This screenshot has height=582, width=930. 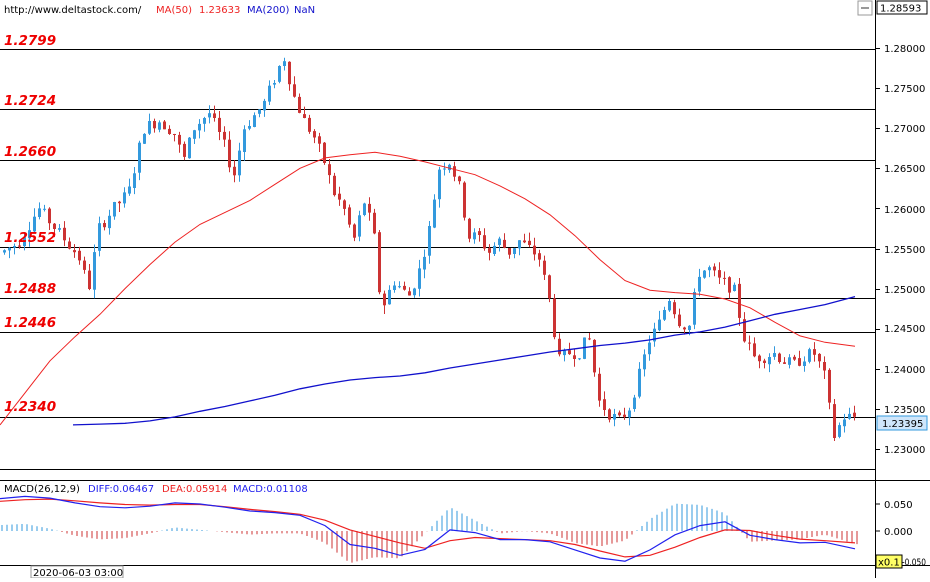 I want to click on level-label: 1.2340, so click(x=30, y=407).